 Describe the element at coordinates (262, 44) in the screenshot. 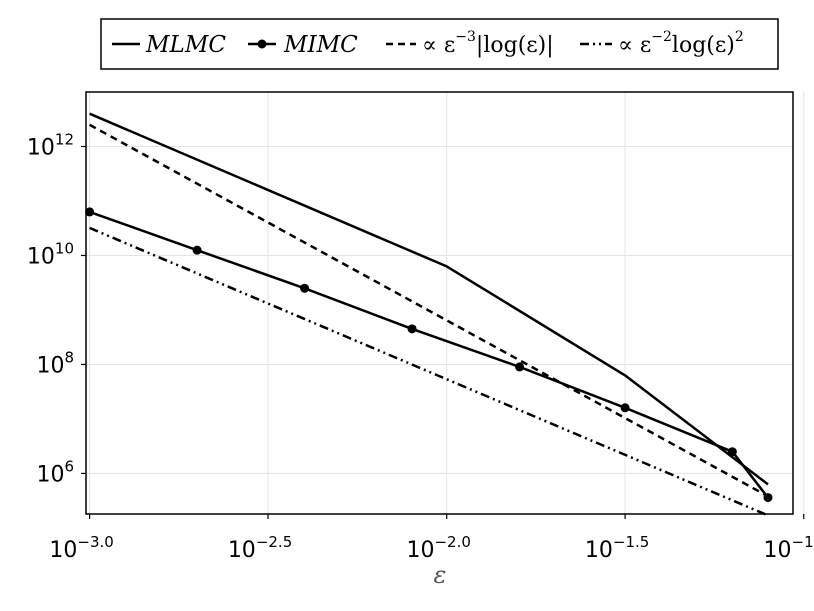

I see `legend-marker-mimc` at that location.